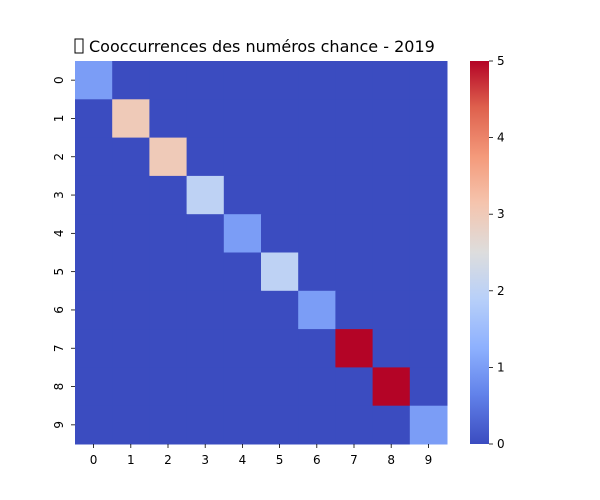 The image size is (600, 500). Describe the element at coordinates (262, 46) in the screenshot. I see `chart-title: Cooccurrences des numéros chance - 2019` at that location.